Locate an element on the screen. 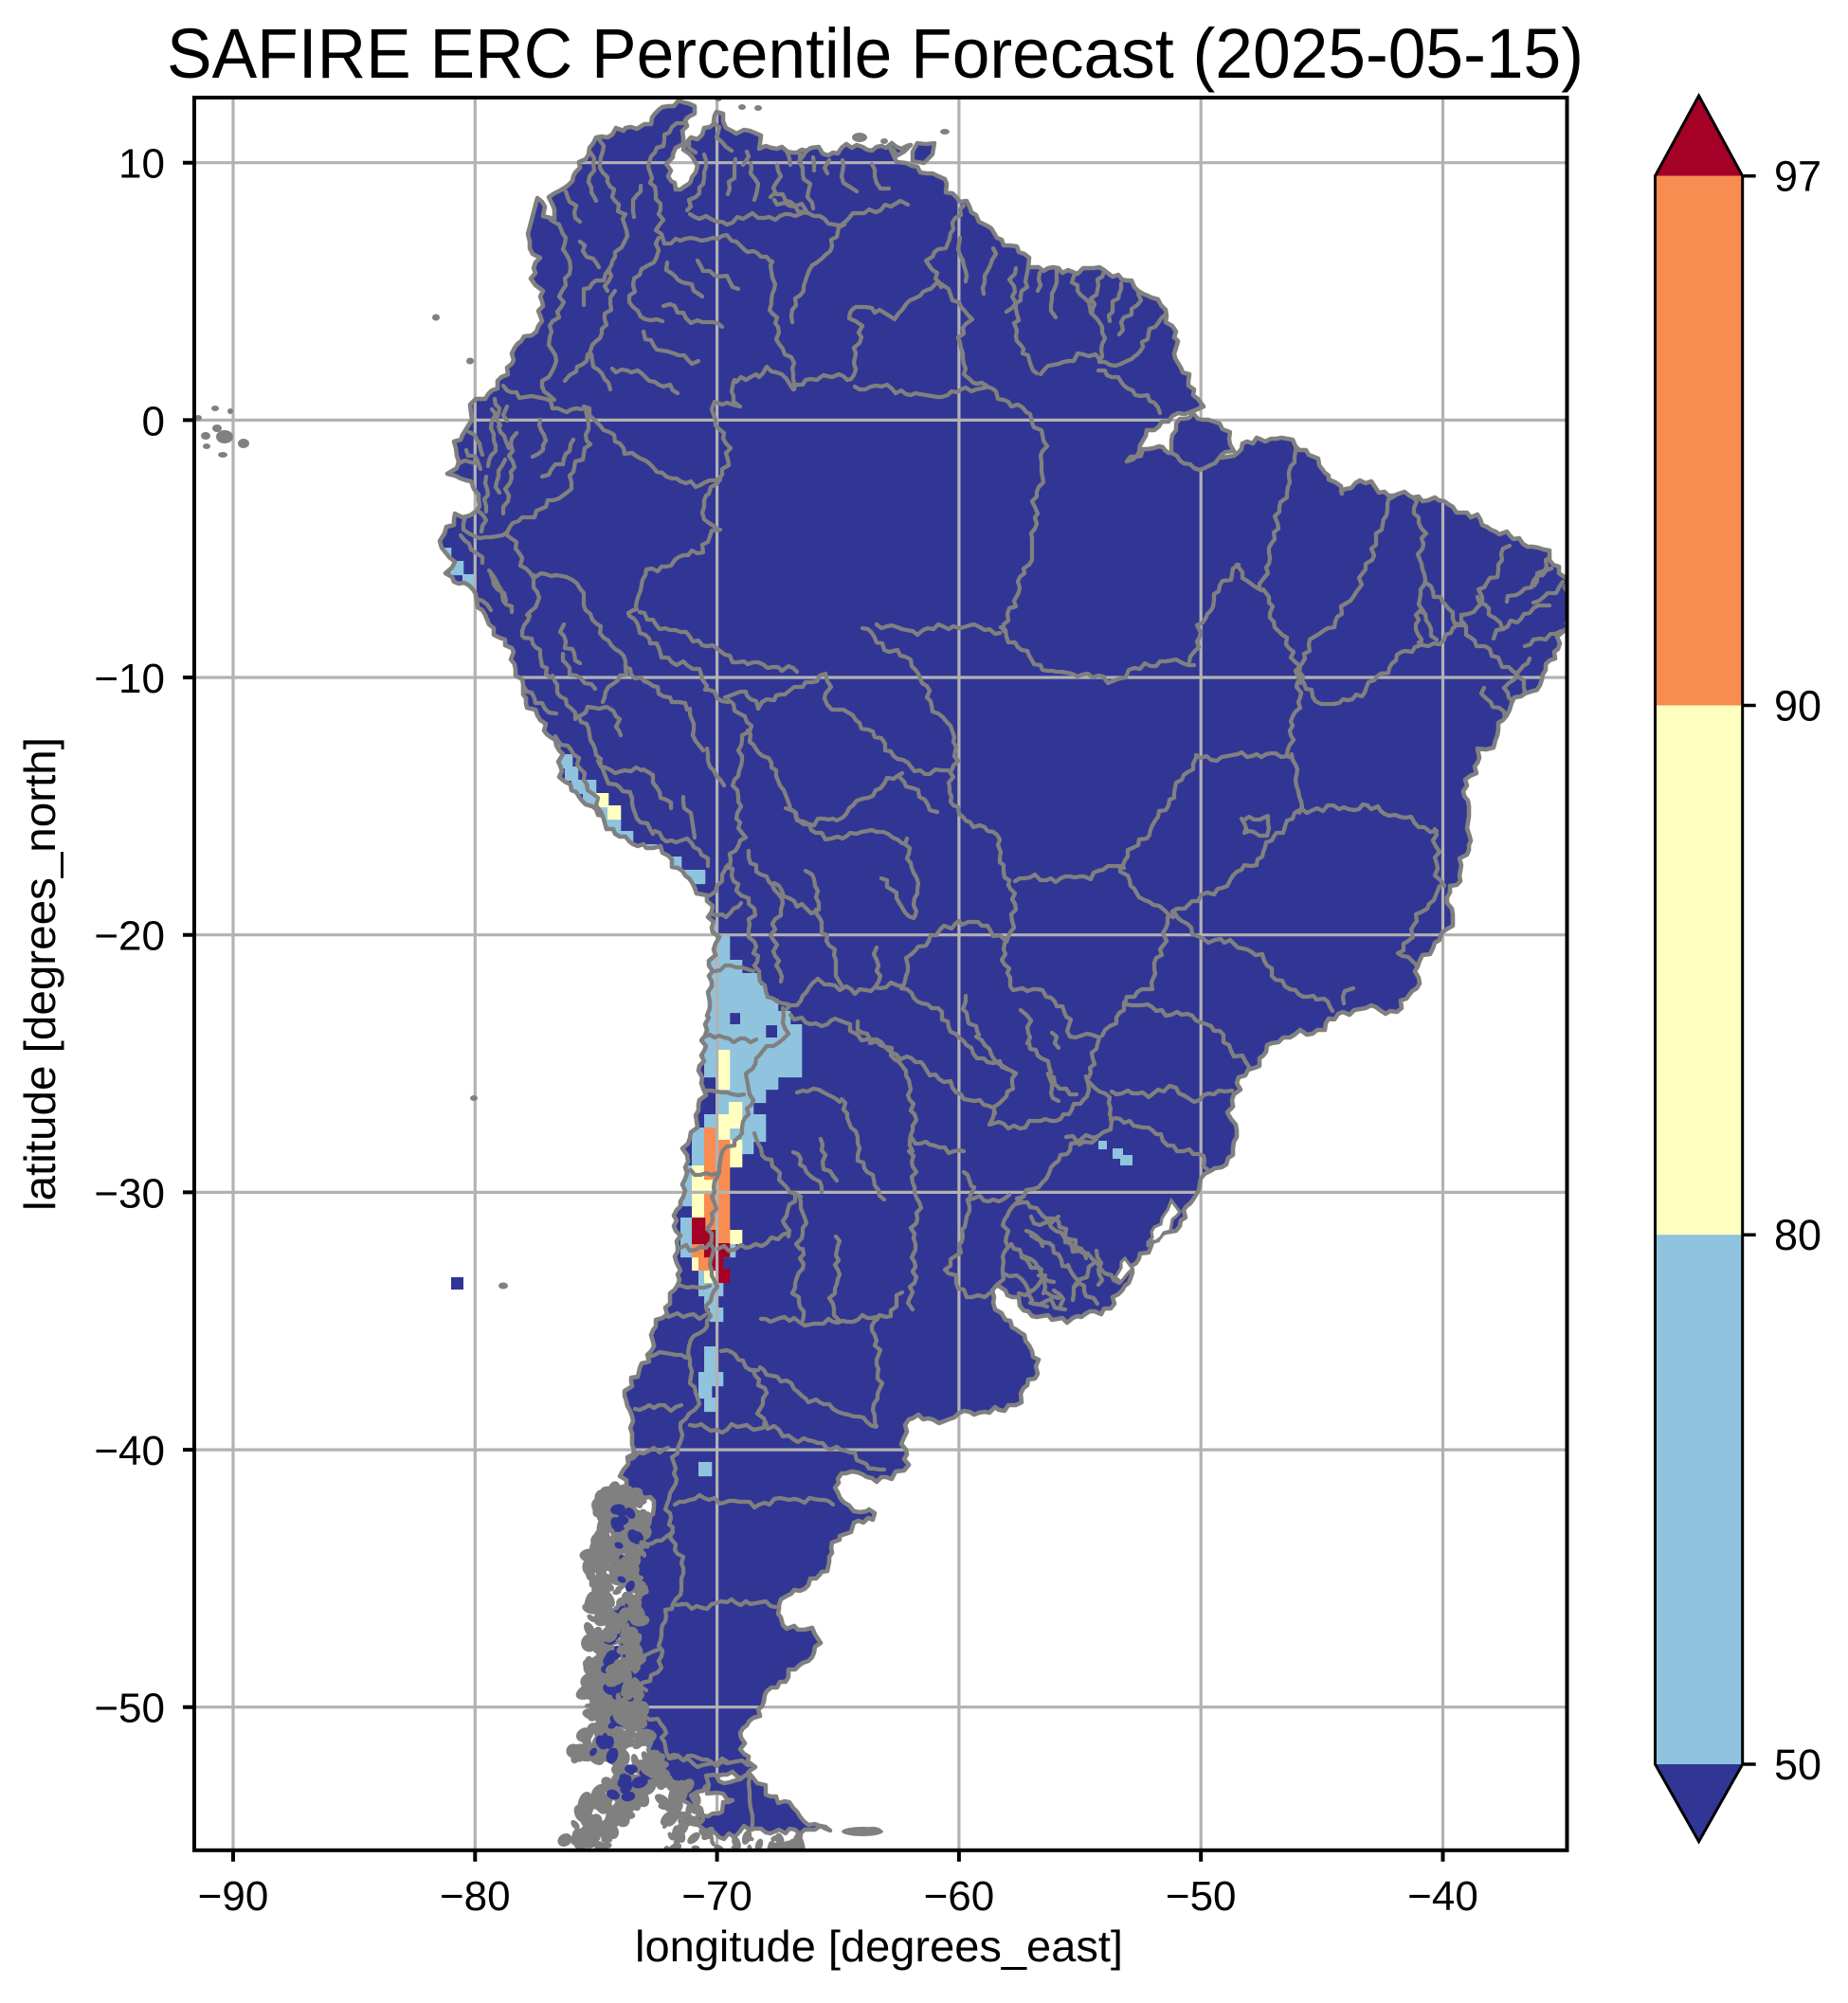 This screenshot has width=1848, height=2003. svg-text: −20 is located at coordinates (129, 936).